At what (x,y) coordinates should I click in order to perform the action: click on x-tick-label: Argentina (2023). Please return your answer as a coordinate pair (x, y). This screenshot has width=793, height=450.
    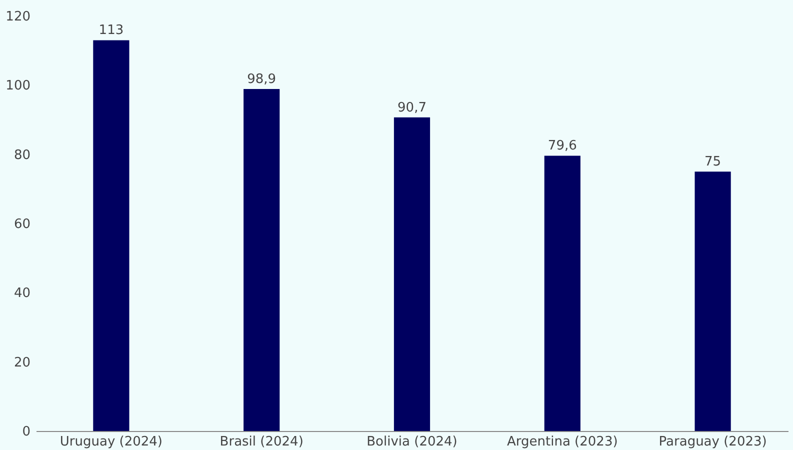
    Looking at the image, I should click on (562, 442).